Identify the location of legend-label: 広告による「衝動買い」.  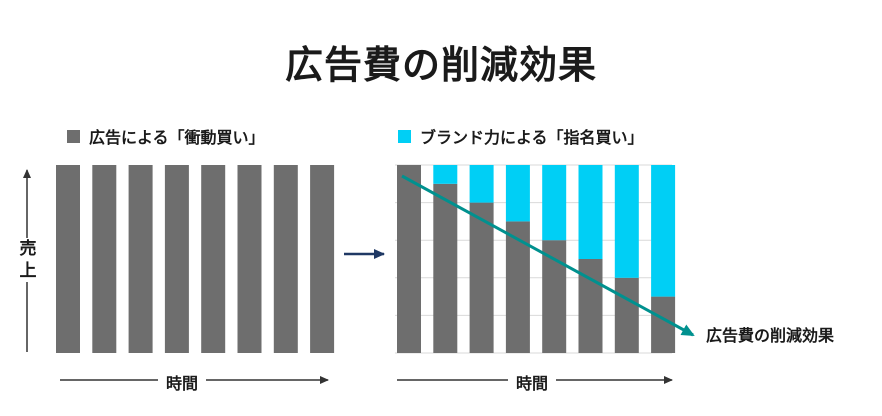
(177, 137).